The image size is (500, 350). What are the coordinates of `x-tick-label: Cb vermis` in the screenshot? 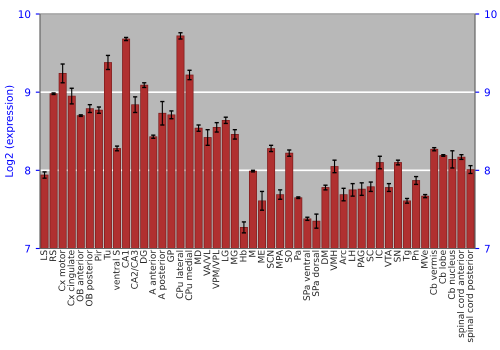 It's located at (433, 272).